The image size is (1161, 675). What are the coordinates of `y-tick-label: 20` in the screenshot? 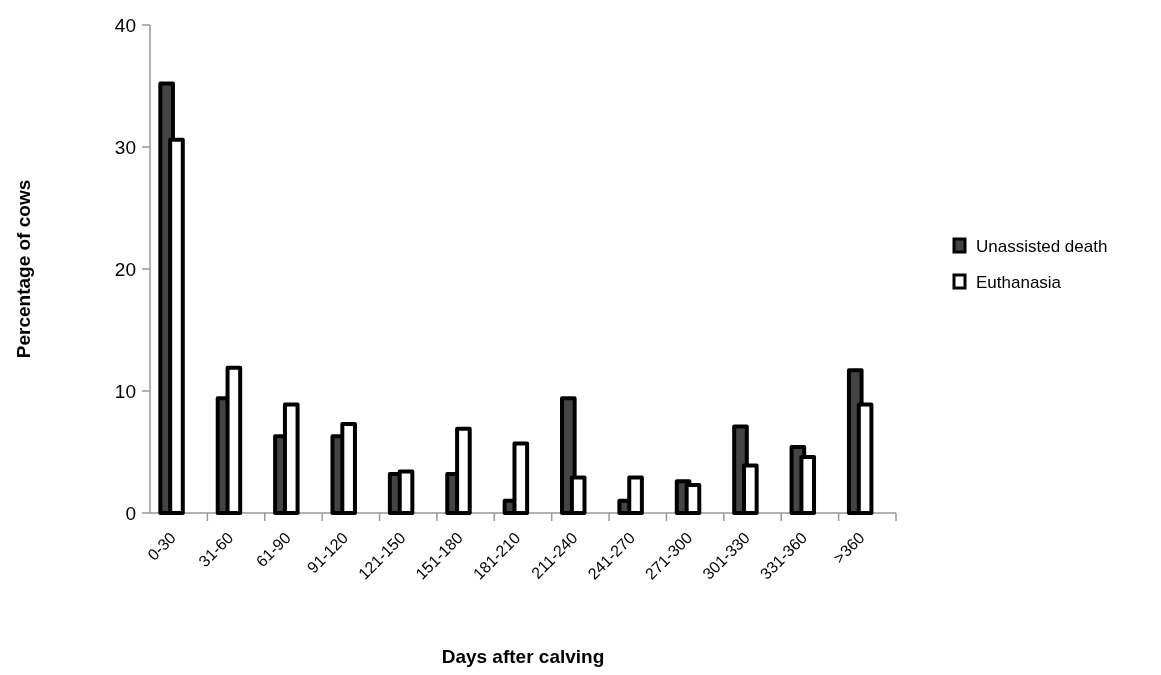 It's located at (125, 269).